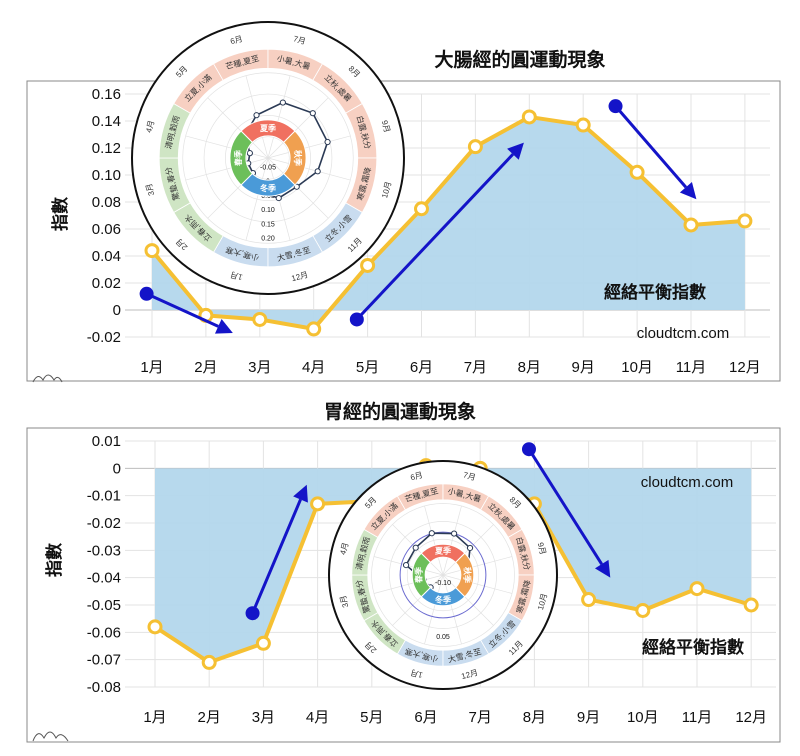 The height and width of the screenshot is (756, 800). What do you see at coordinates (106, 175) in the screenshot?
I see `y-tick-label: 0.10` at bounding box center [106, 175].